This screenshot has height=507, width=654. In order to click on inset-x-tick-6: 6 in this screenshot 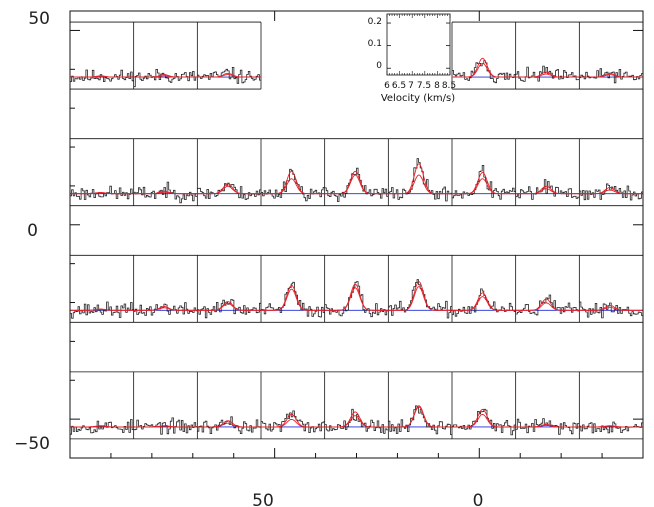, I will do `click(387, 86)`.